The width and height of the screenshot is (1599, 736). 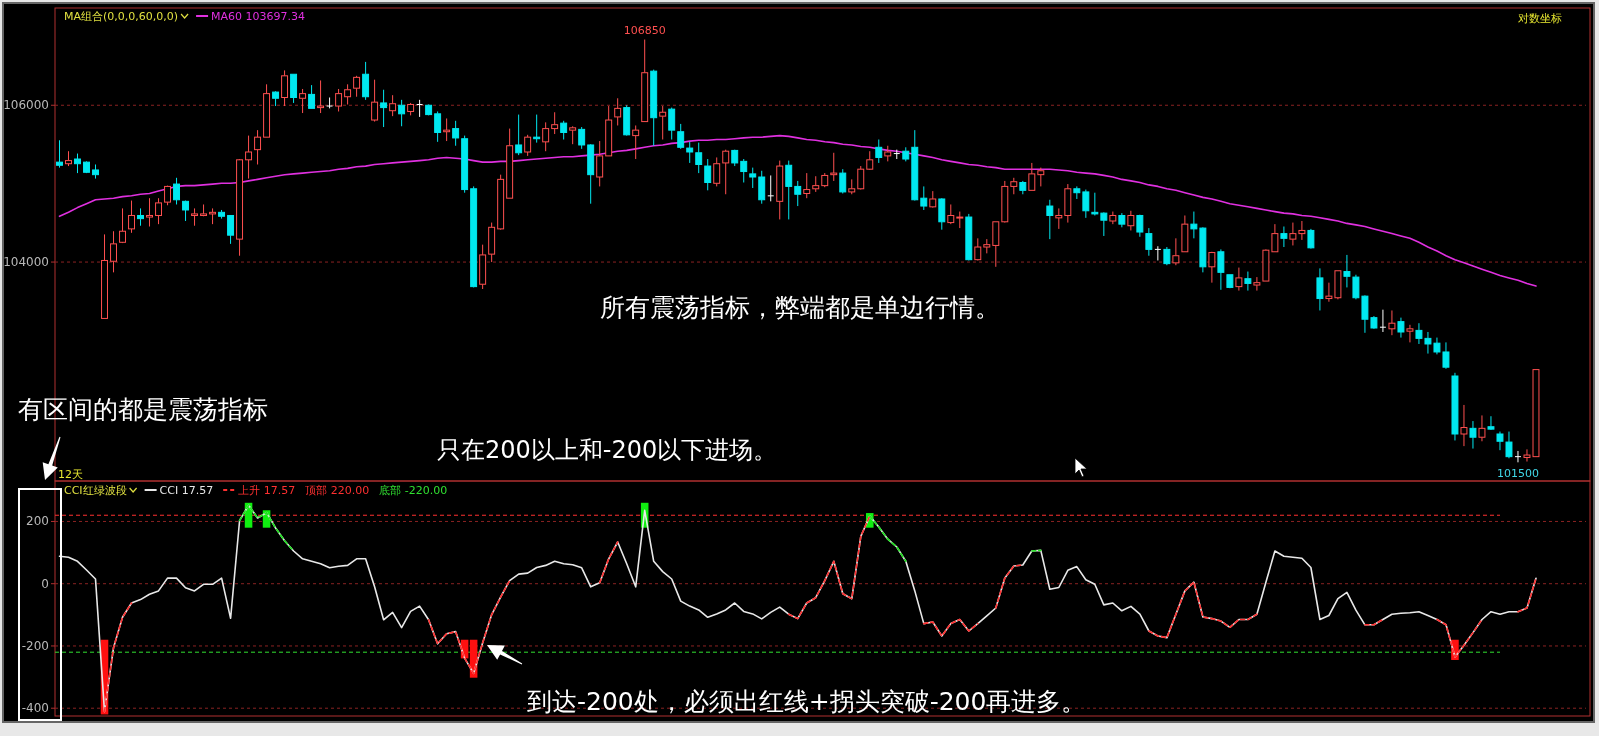 What do you see at coordinates (70, 474) in the screenshot?
I see `annotation: 12天` at bounding box center [70, 474].